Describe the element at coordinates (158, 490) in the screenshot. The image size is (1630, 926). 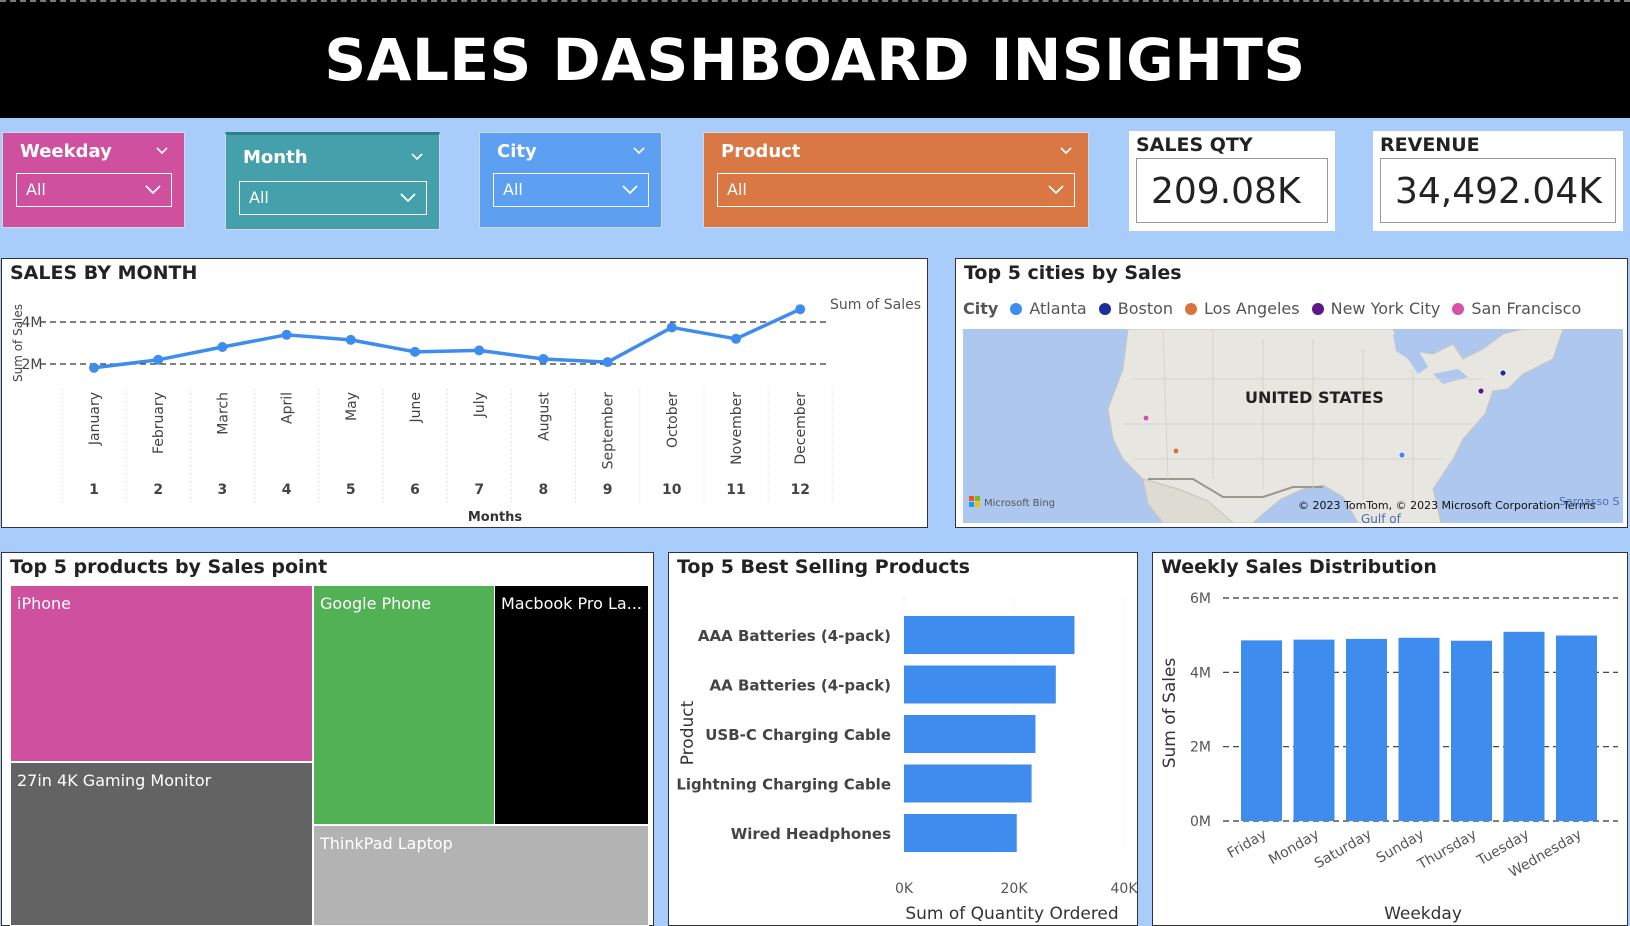
I see `month-number: 2` at that location.